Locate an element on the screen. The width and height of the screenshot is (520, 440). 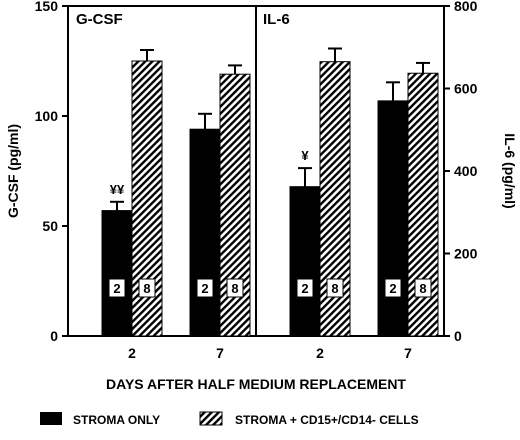
y-tick-label: 600 is located at coordinates (466, 89).